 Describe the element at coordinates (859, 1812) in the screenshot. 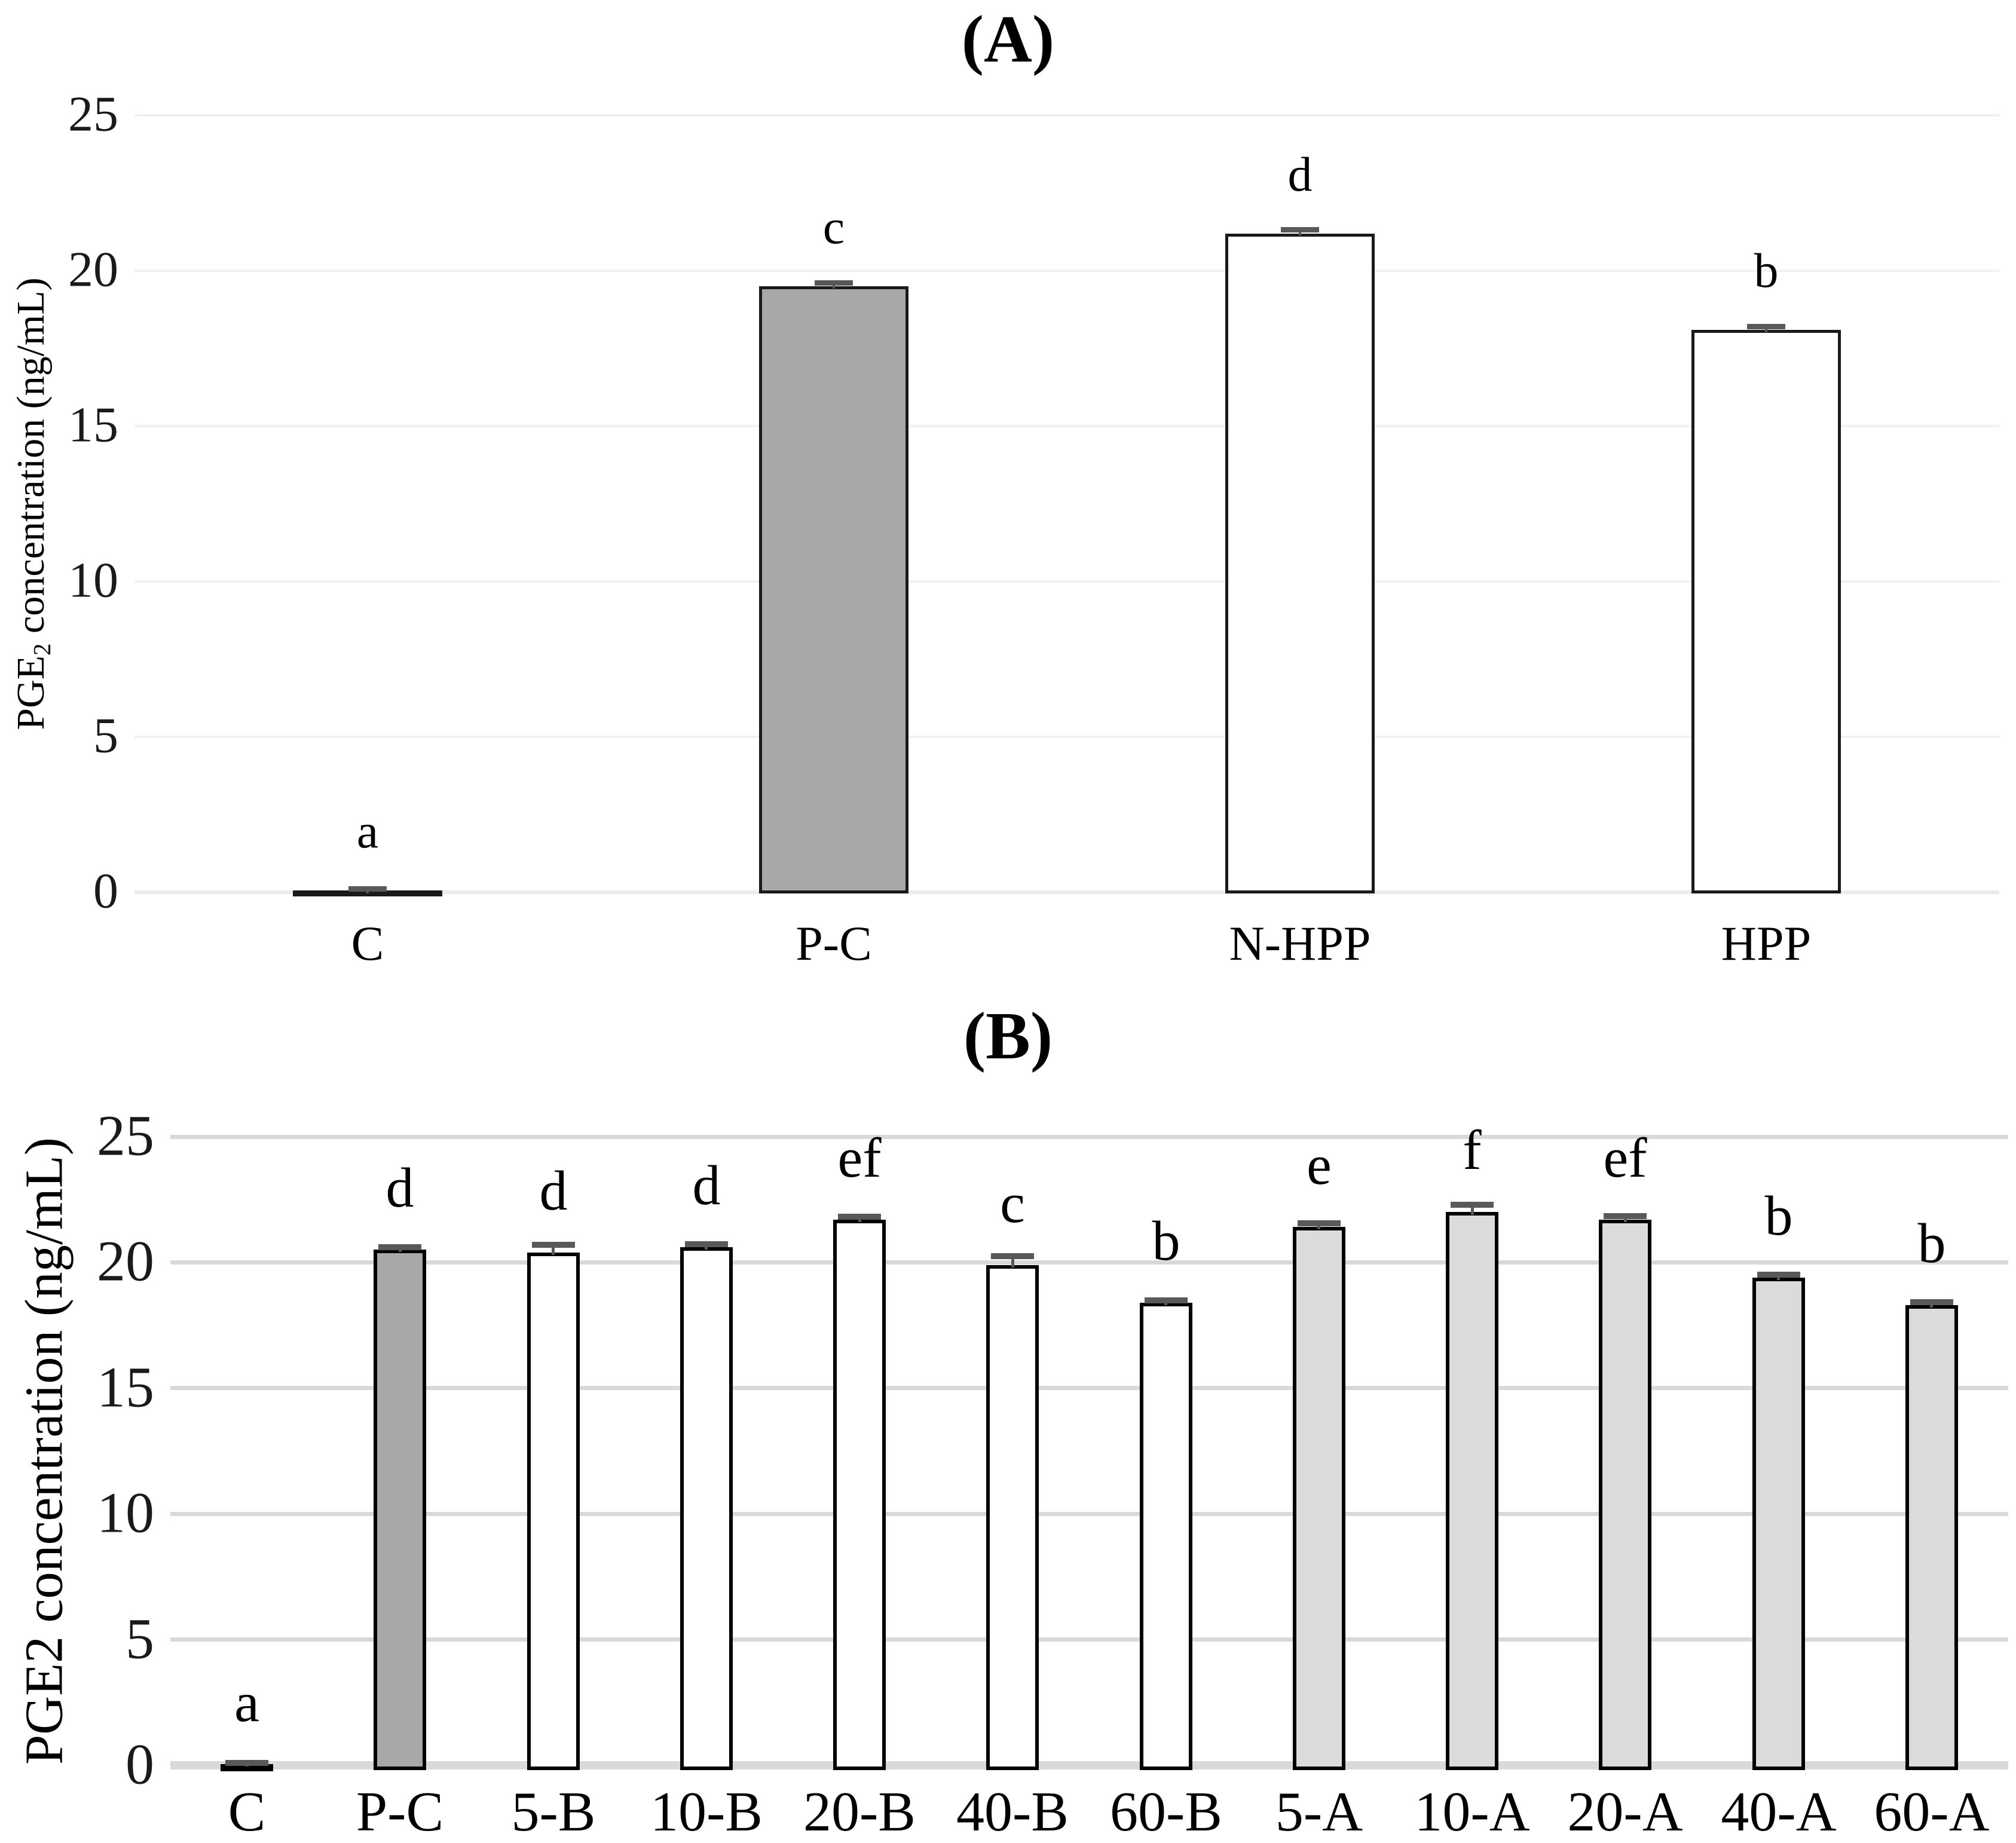

I see `x-label-20-B: 20-B` at that location.